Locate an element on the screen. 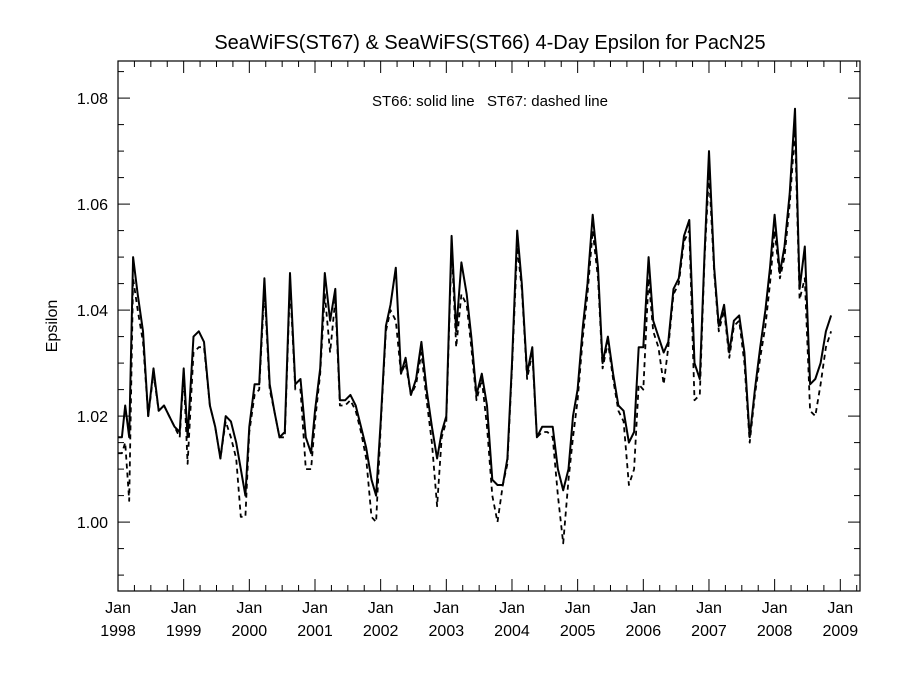  y-tick-label: 1.04 is located at coordinates (92, 311).